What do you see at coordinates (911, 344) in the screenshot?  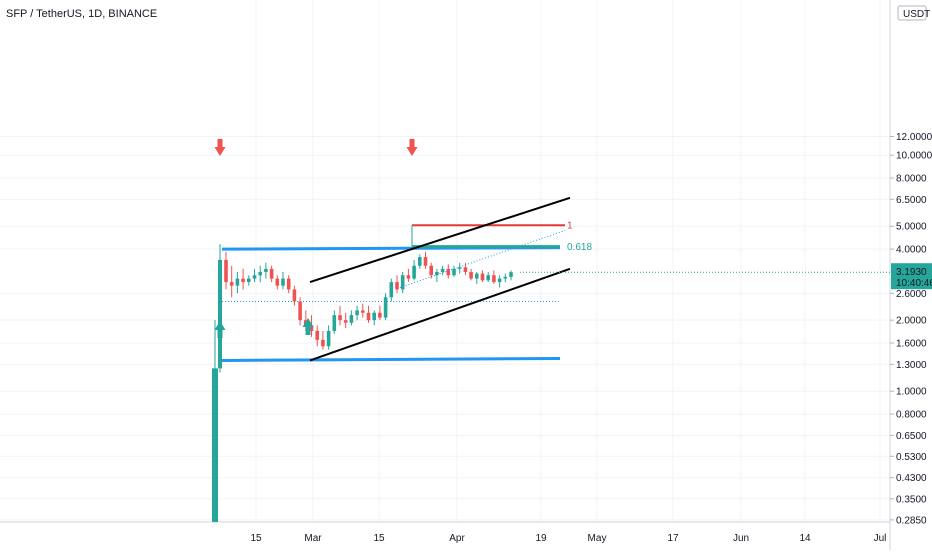 I see `y-tick-label: 1.6000` at bounding box center [911, 344].